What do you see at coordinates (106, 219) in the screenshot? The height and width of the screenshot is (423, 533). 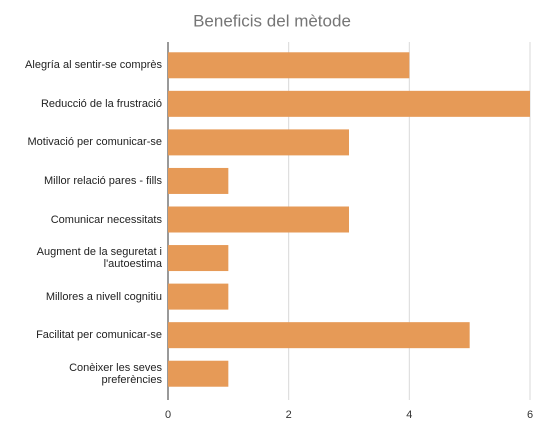 I see `y-tick-label: Comunicar necessitats` at bounding box center [106, 219].